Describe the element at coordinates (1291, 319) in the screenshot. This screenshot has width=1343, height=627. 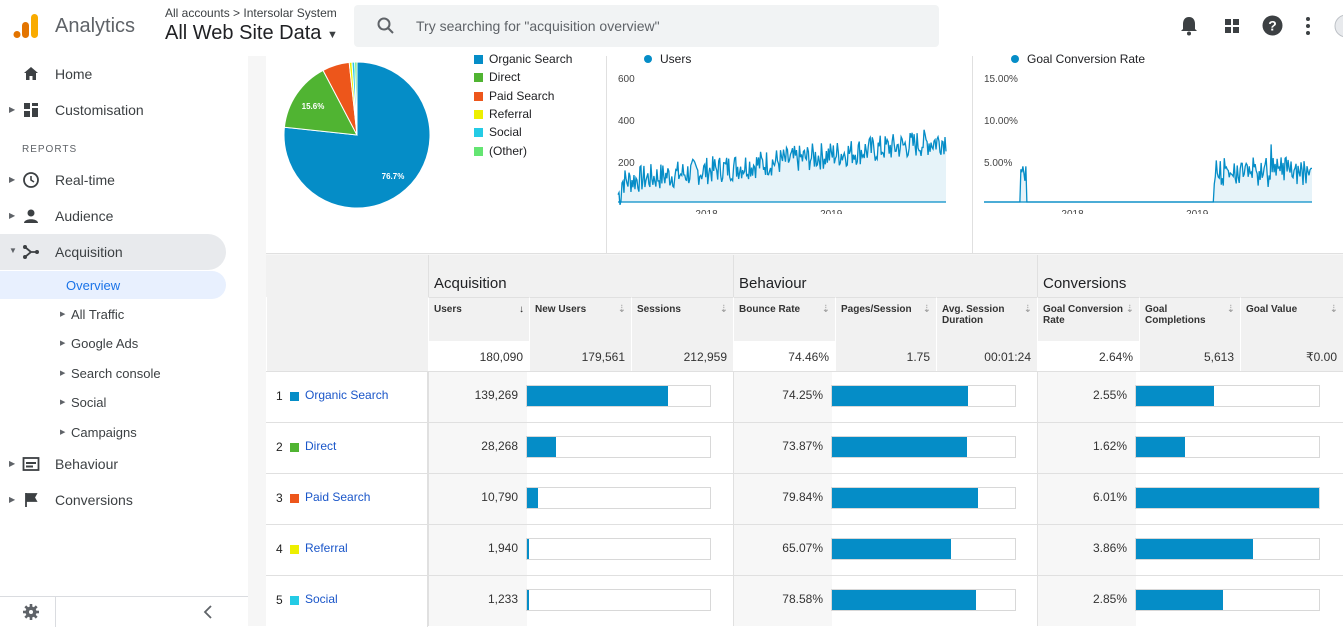
I see `column-header-goal-value: Goal Value ⇣` at that location.